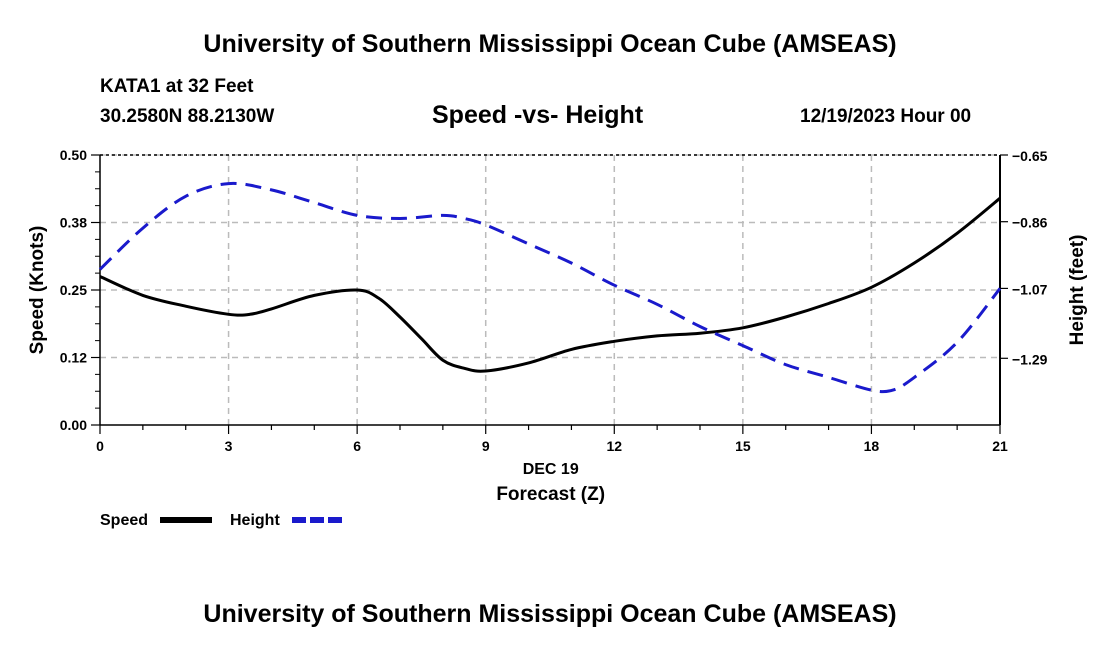 This screenshot has height=650, width=1100. I want to click on x-tick-label: 3, so click(229, 446).